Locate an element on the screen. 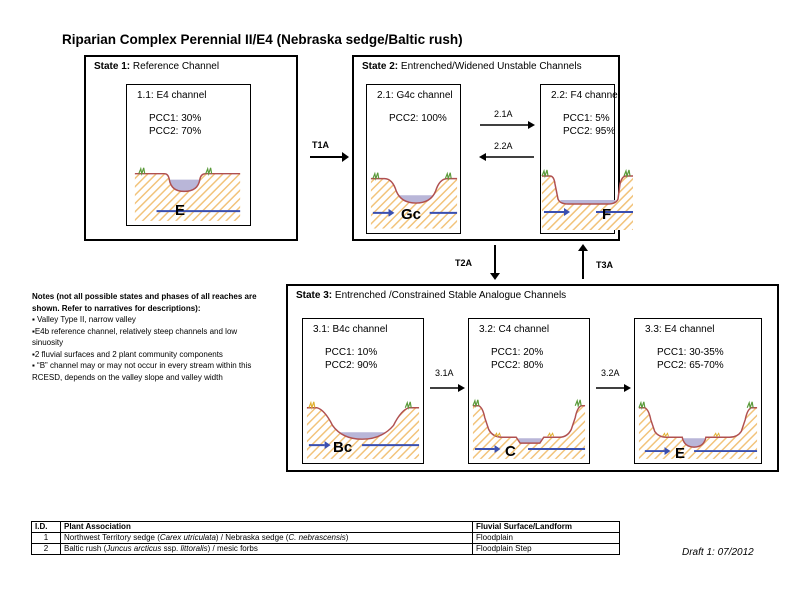 Image resolution: width=800 pixels, height=600 pixels. phase-2-1-title: 2.1: G4c channel is located at coordinates (415, 95).